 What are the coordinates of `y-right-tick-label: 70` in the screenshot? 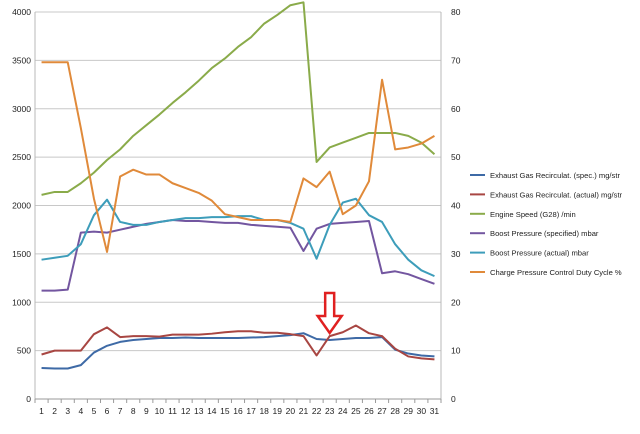 It's located at (456, 60).